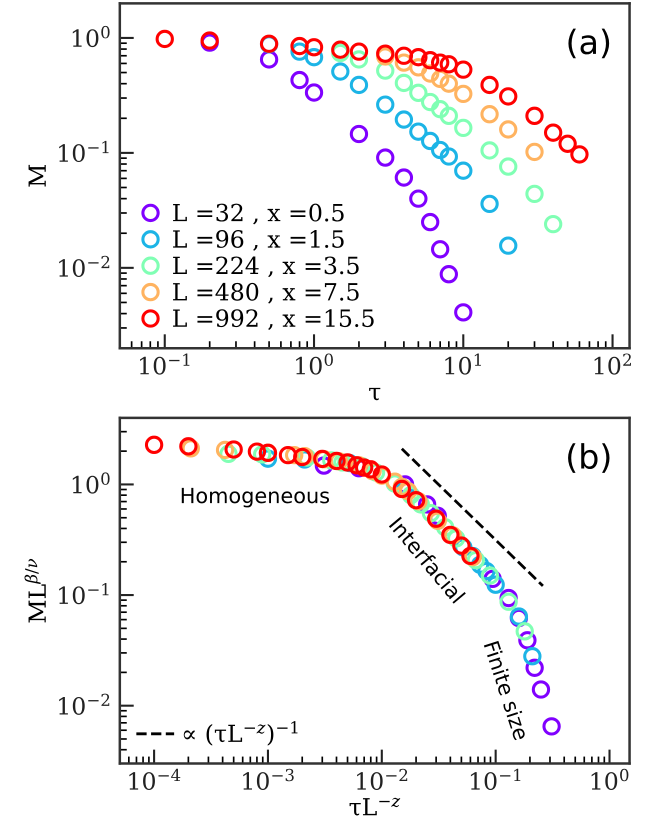  Describe the element at coordinates (241, 733) in the screenshot. I see `legend-label: ∝ (τL$^{−z}$)$^{−1}$` at that location.